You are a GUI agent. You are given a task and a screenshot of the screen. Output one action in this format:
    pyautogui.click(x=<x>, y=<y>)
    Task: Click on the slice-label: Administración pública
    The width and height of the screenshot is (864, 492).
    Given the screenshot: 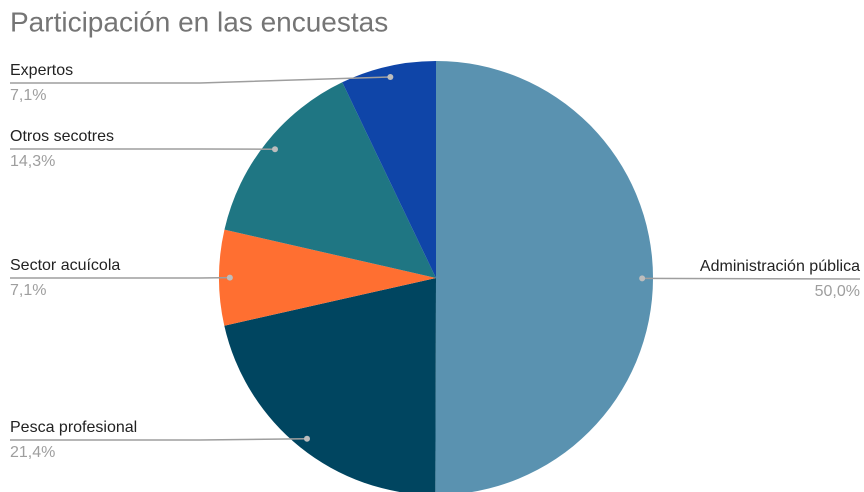 What is the action you would take?
    pyautogui.click(x=780, y=266)
    